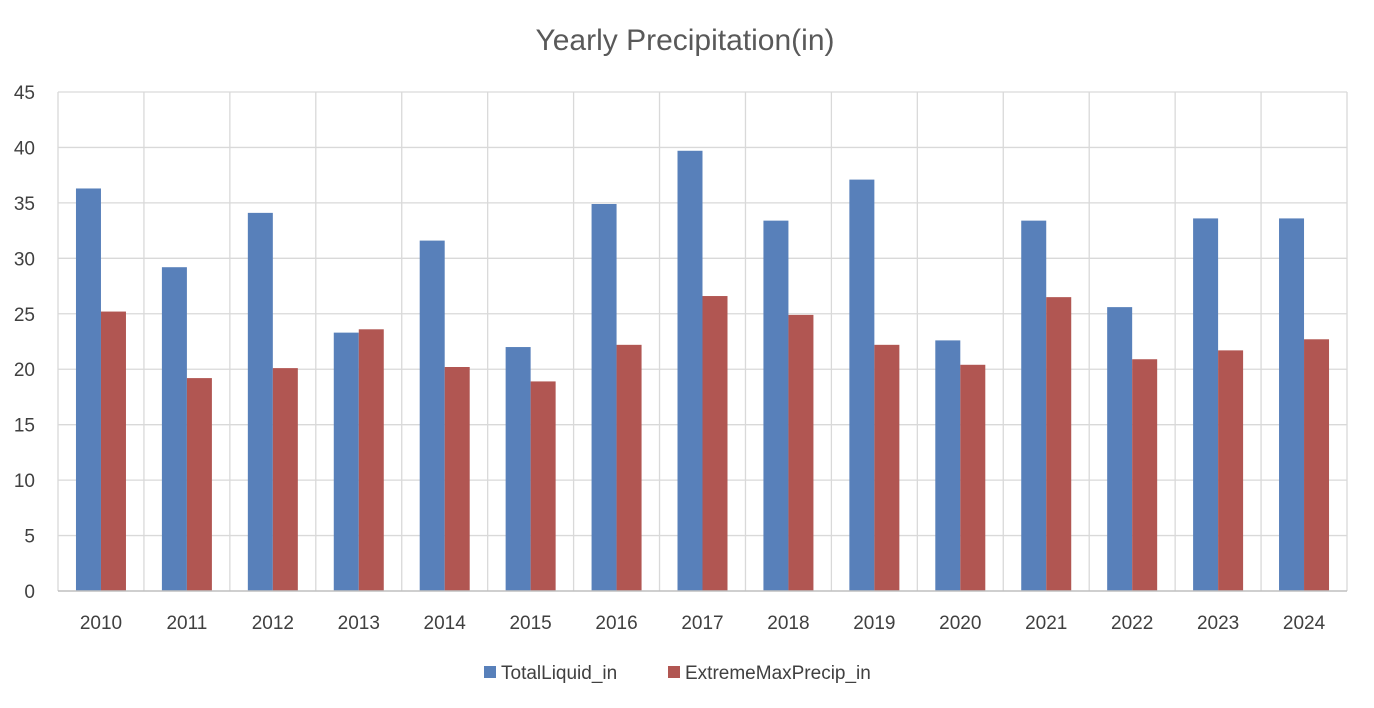 This screenshot has height=708, width=1374. Describe the element at coordinates (518, 469) in the screenshot. I see `bar-TotalLiquid_in-2015` at that location.